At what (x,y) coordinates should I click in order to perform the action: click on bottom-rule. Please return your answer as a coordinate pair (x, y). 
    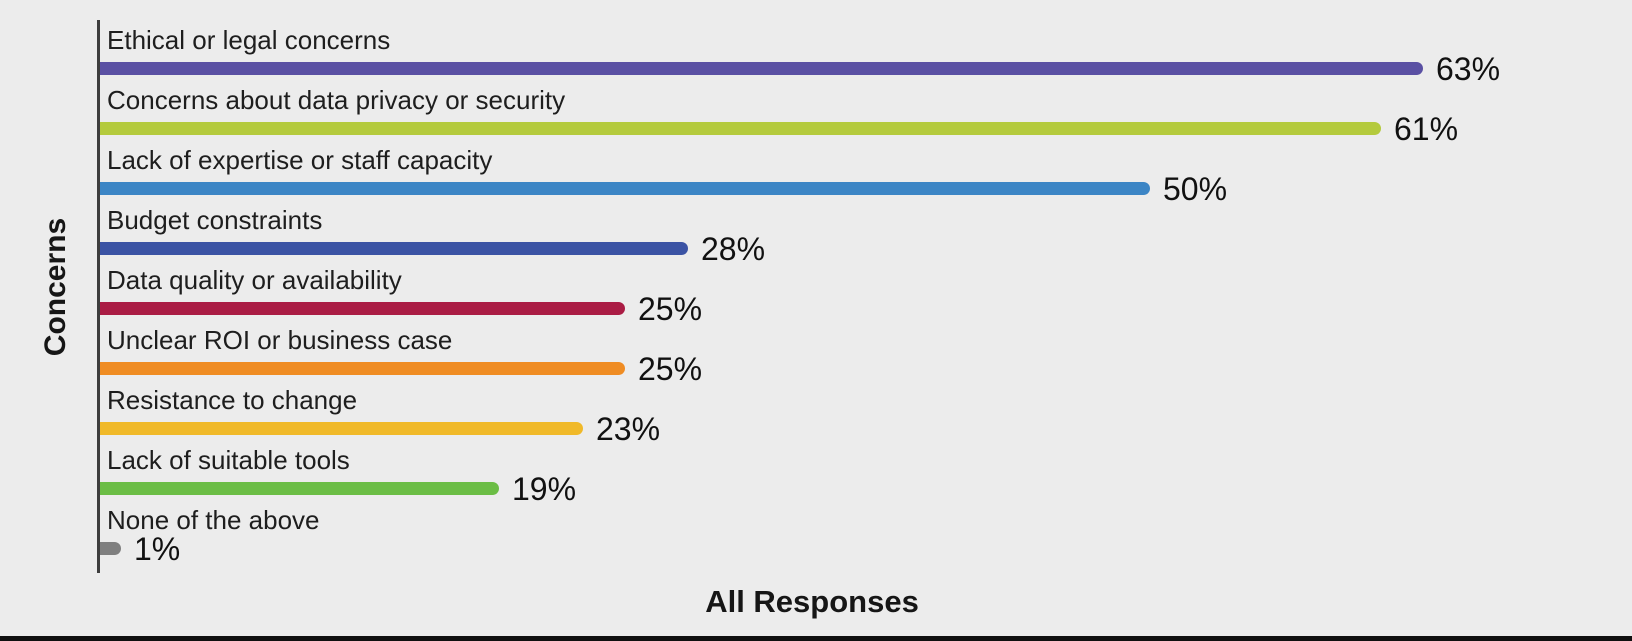
    Looking at the image, I should click on (816, 638).